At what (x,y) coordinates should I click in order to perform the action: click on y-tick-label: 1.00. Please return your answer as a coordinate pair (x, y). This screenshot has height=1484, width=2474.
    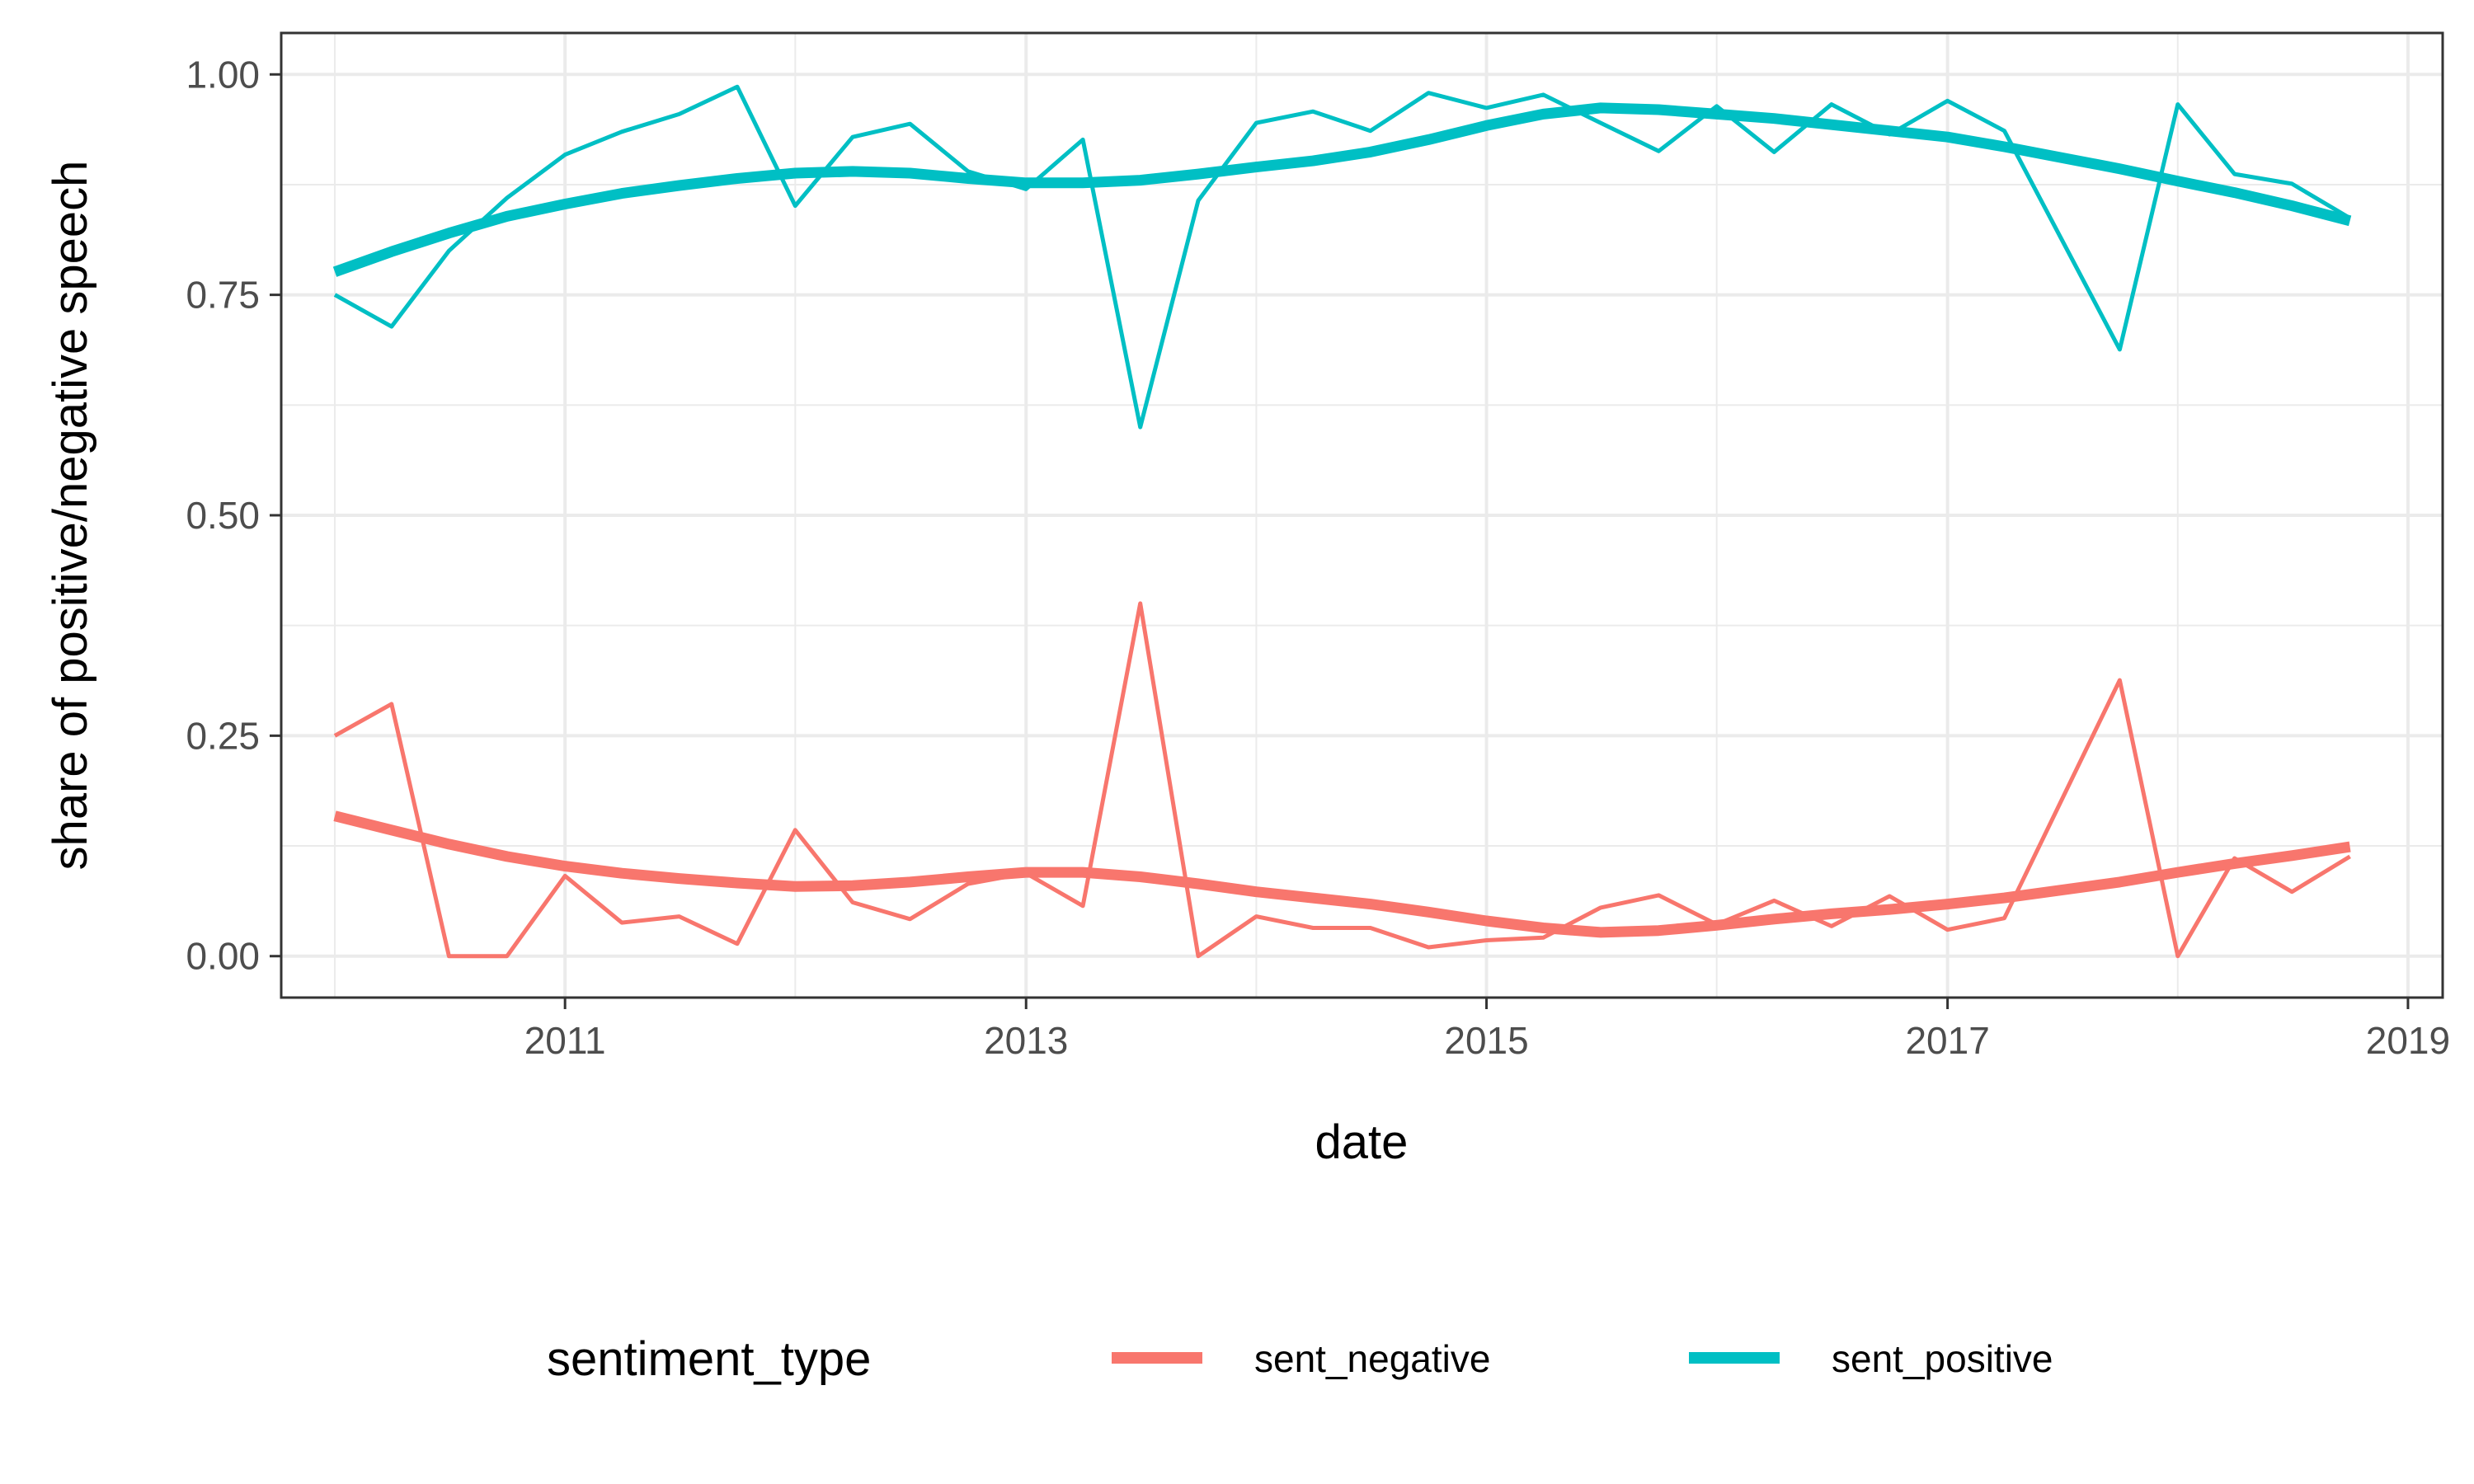
    Looking at the image, I should click on (223, 74).